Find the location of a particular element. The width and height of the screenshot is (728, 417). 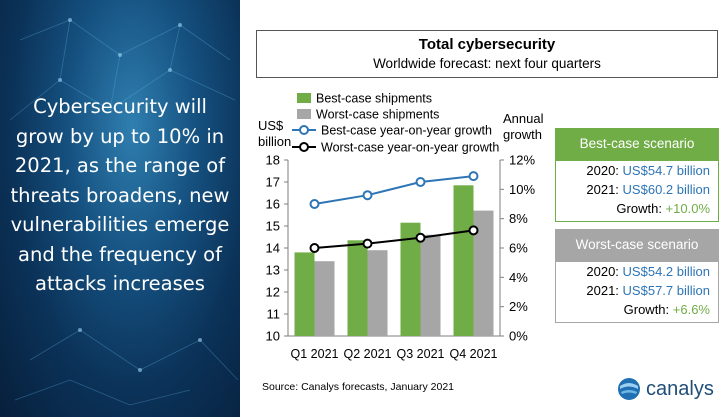

x-tick-label: Q4 2021 is located at coordinates (474, 354).